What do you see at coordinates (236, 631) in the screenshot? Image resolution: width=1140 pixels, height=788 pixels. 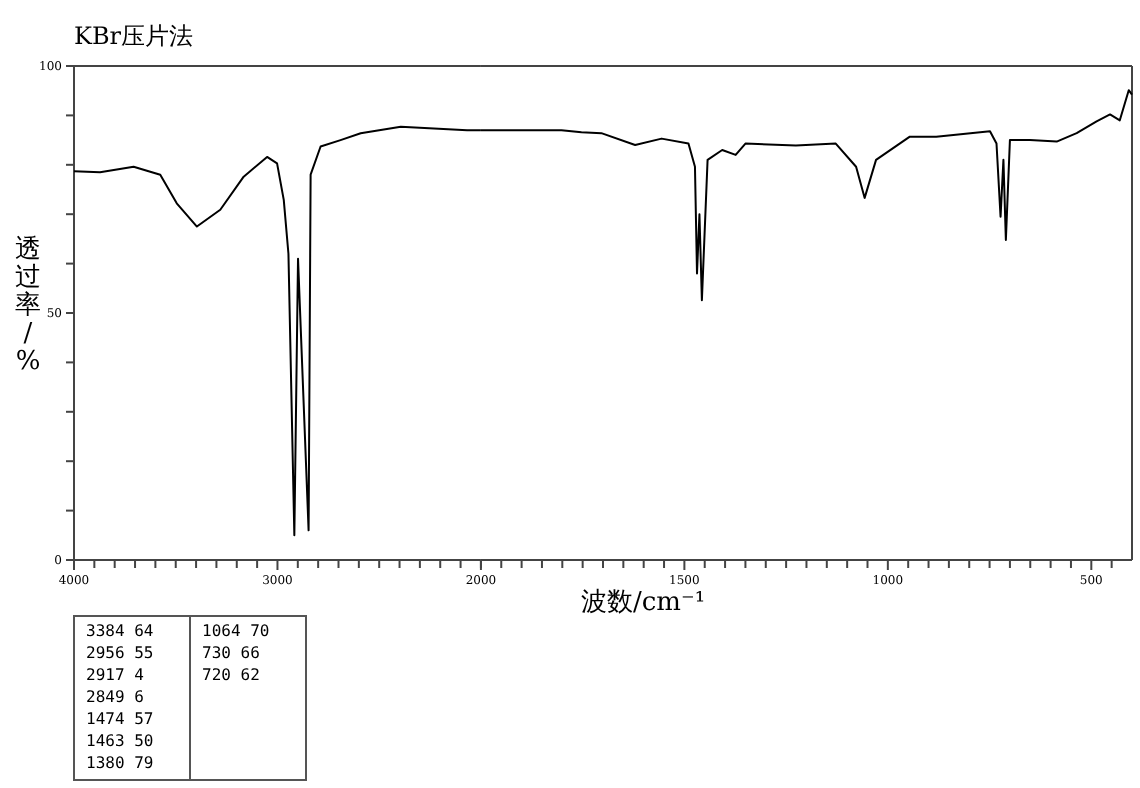 I see `text: 1064 70` at bounding box center [236, 631].